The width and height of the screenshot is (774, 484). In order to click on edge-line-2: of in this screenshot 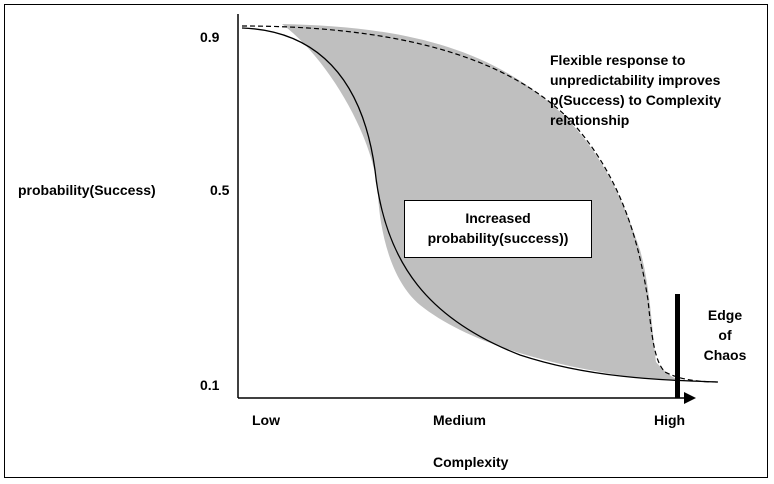, I will do `click(725, 335)`.